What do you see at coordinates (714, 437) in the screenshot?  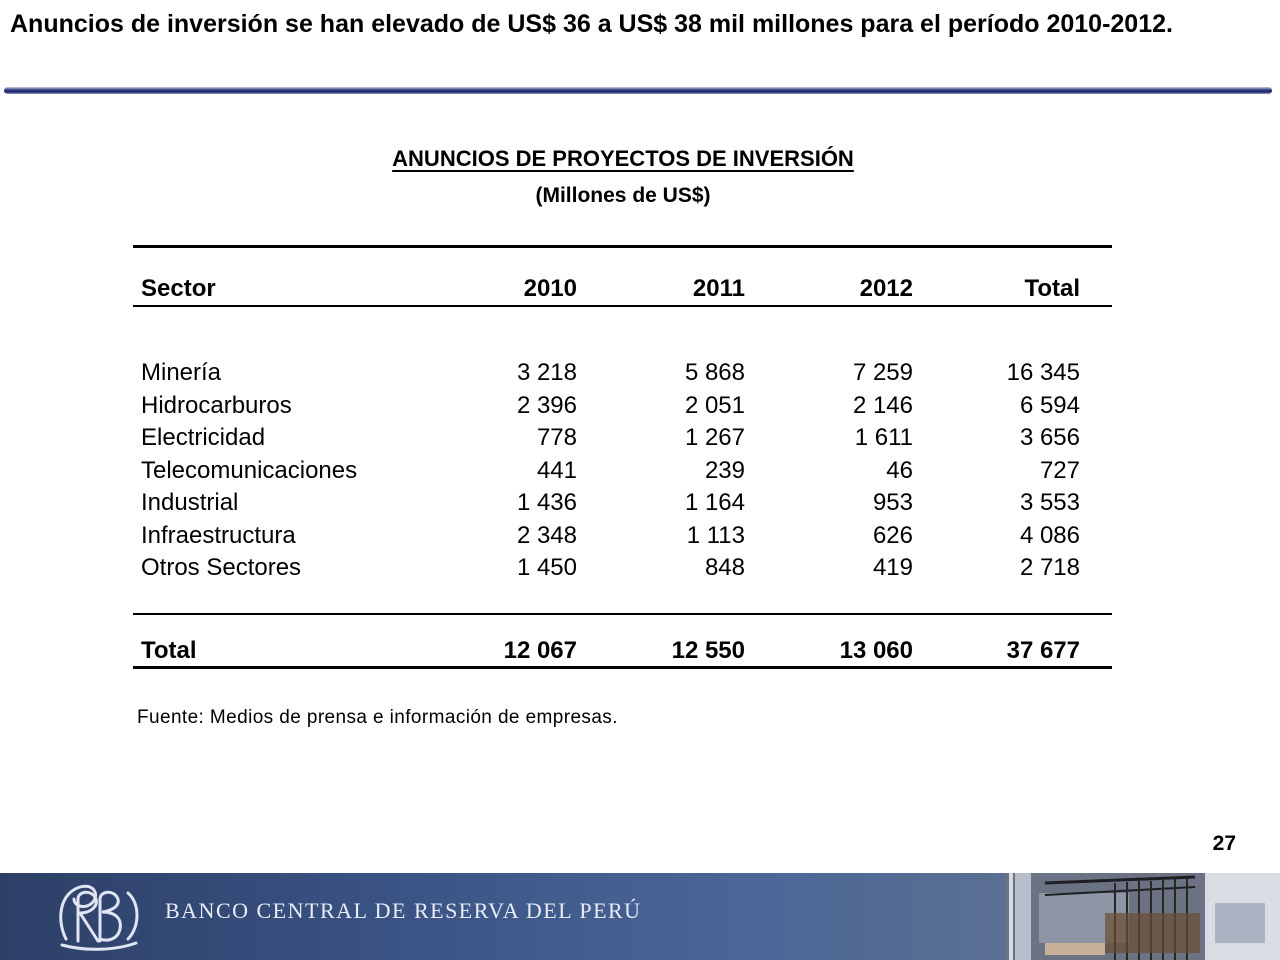 I see `cell-2011: 1 267` at bounding box center [714, 437].